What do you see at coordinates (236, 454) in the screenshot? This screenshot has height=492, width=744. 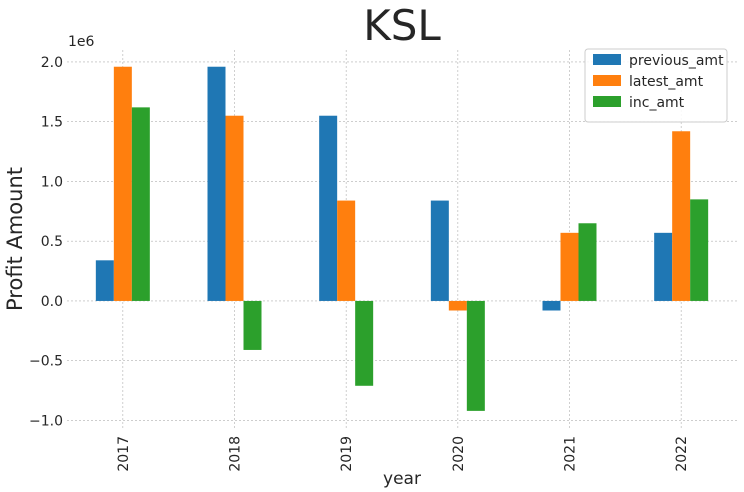 I see `x-tick-label: 2018` at bounding box center [236, 454].